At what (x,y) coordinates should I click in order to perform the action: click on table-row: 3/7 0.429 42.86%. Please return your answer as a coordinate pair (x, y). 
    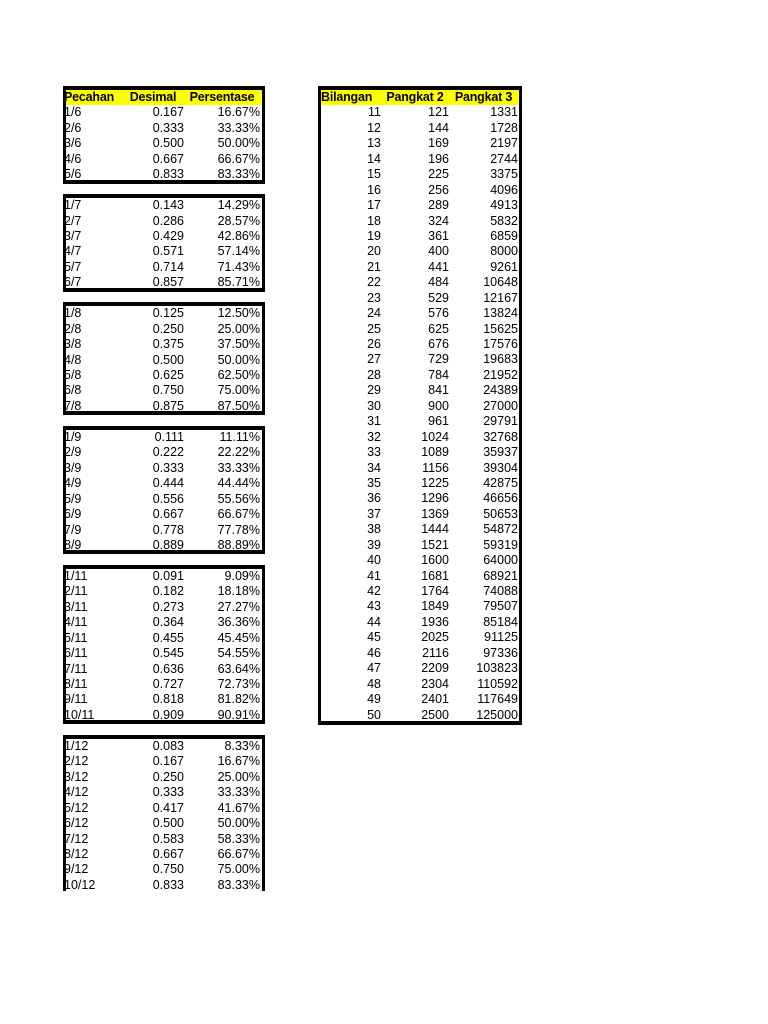
    Looking at the image, I should click on (163, 236).